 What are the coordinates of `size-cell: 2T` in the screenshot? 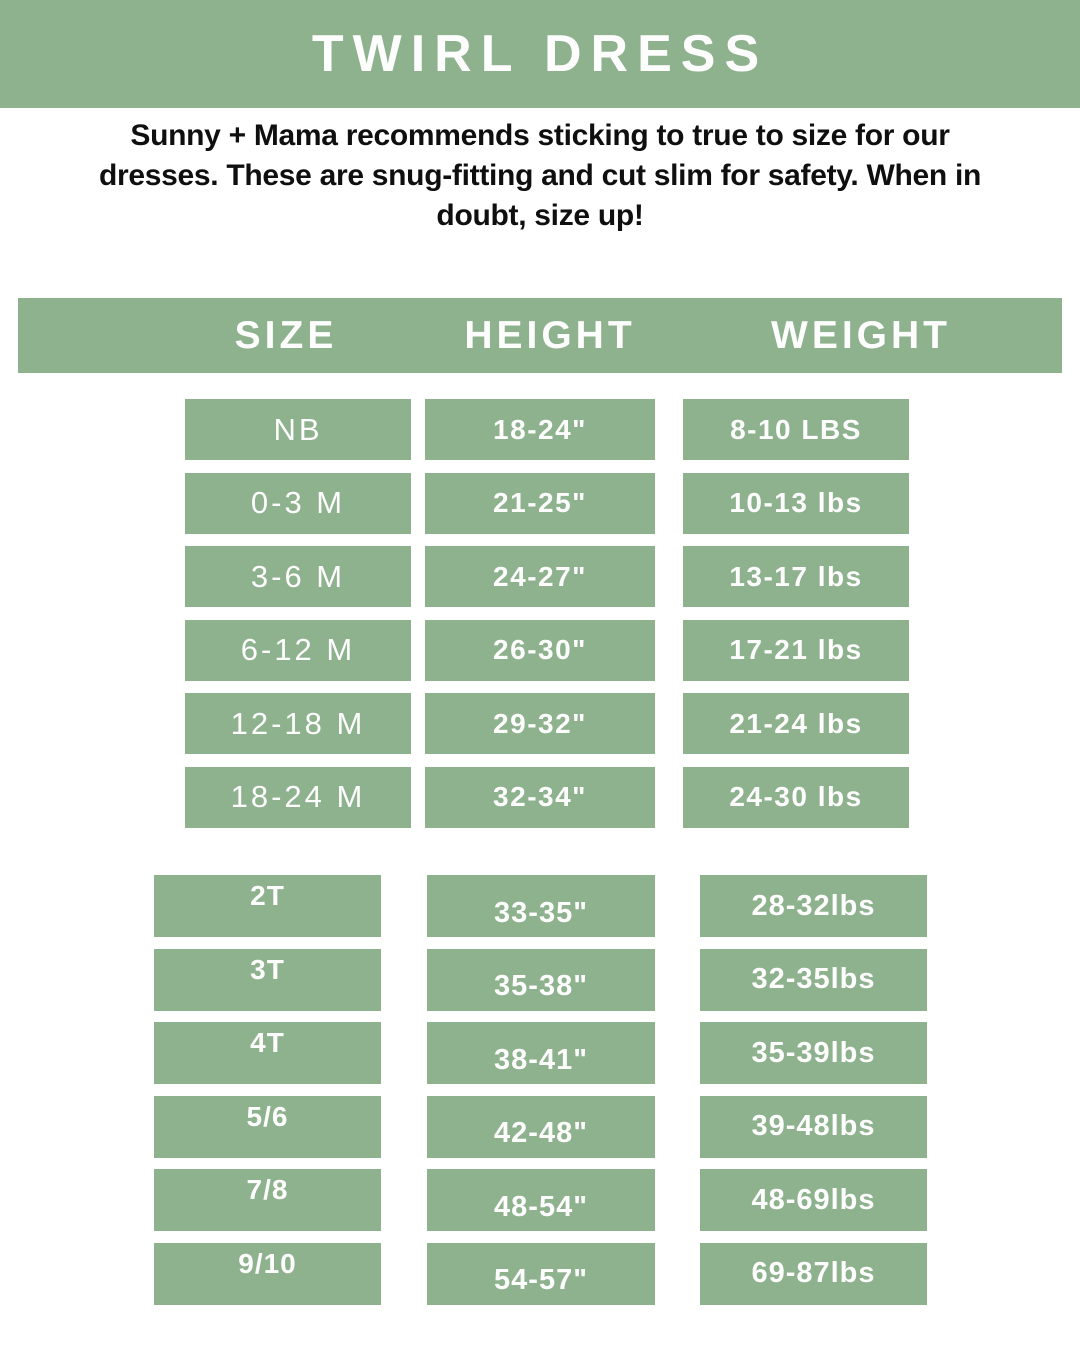 It's located at (267, 906).